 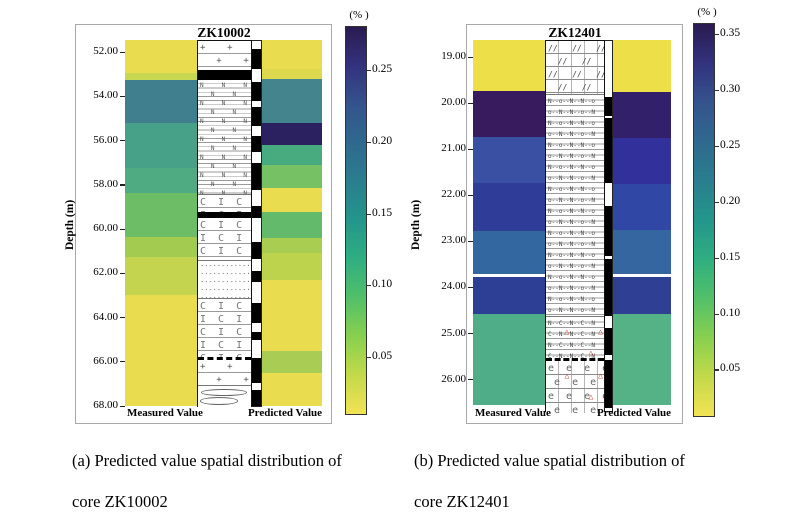 What do you see at coordinates (120, 501) in the screenshot?
I see `caption-a-line2: core ZK10002` at bounding box center [120, 501].